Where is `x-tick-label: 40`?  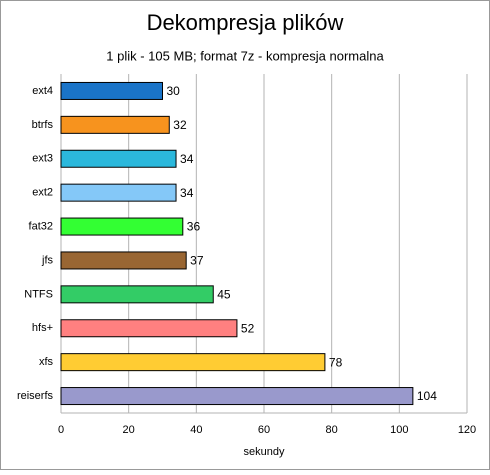 x-tick-label: 40 is located at coordinates (196, 430).